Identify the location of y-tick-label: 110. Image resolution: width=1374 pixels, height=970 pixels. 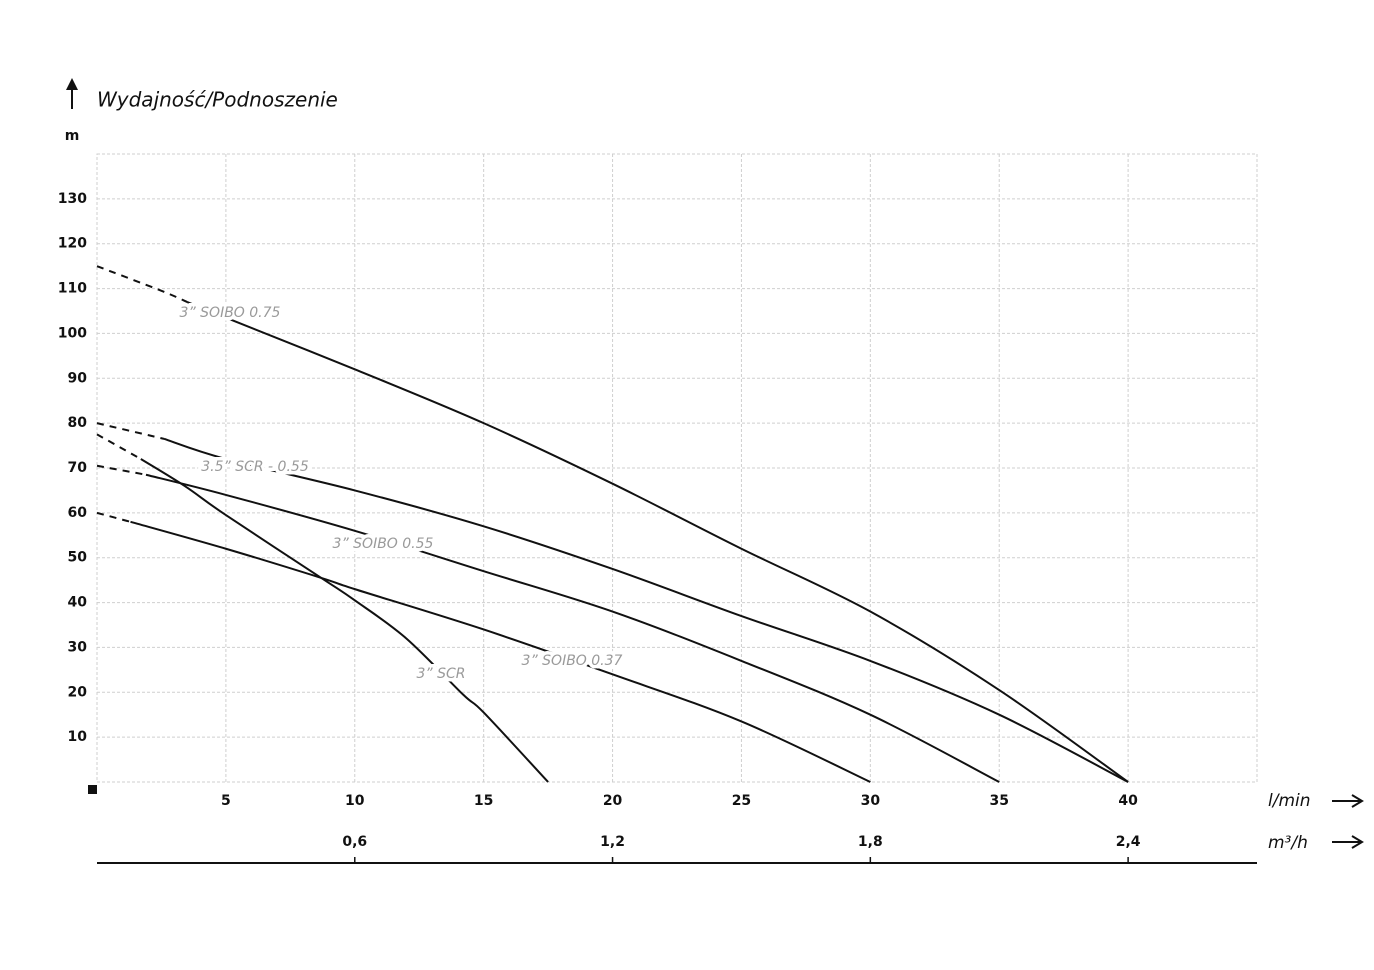
(72, 289).